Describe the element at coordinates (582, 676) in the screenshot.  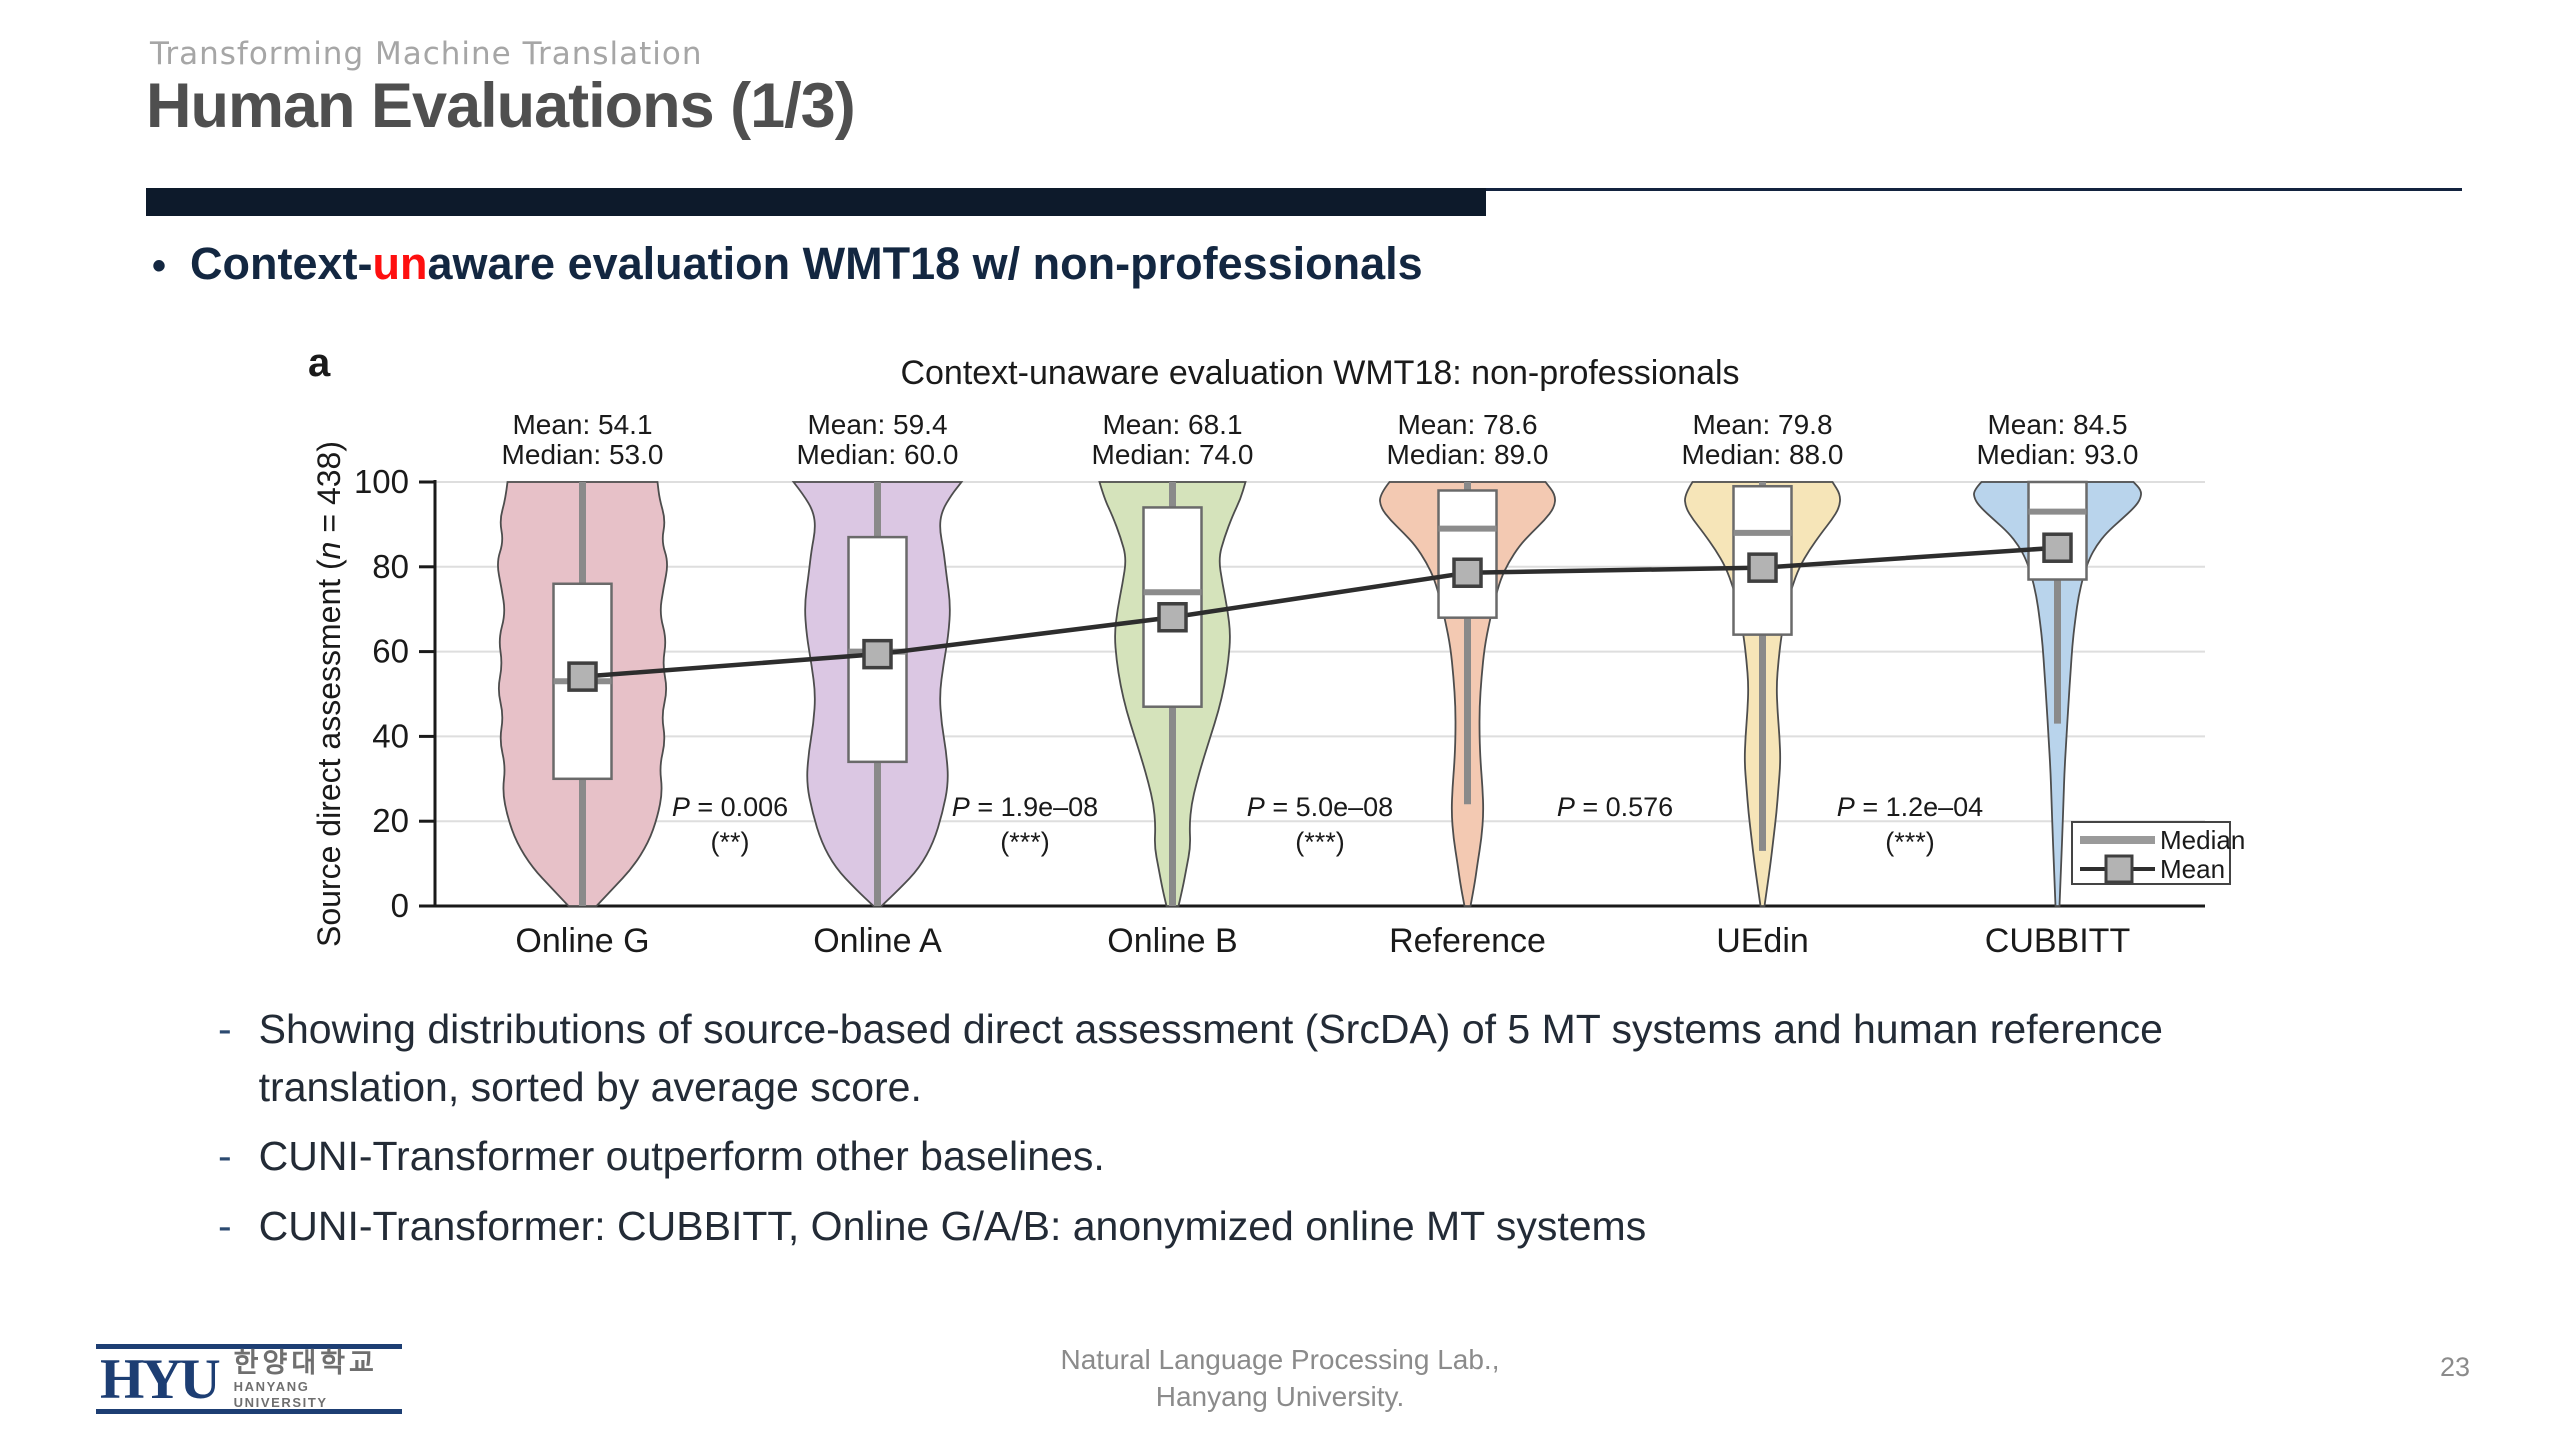
I see `mean-marker-online-g` at that location.